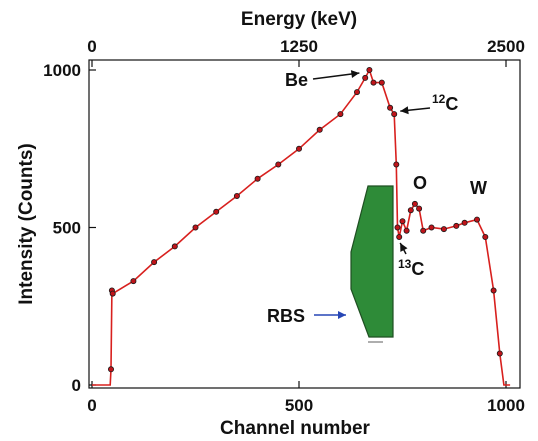 This screenshot has width=538, height=441. I want to click on label-c12: 12C, so click(445, 103).